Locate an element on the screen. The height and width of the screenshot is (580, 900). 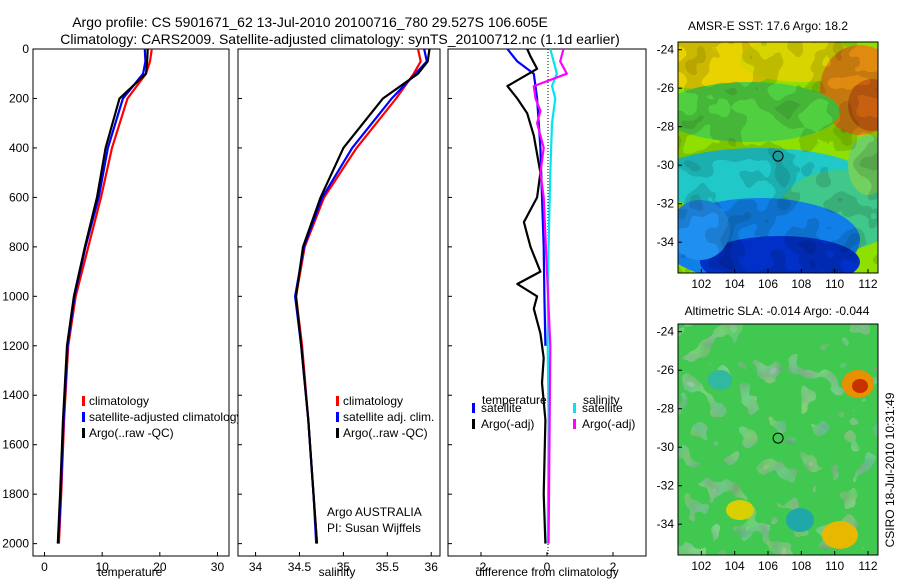
temperature-x-label: temperature is located at coordinates (130, 572).